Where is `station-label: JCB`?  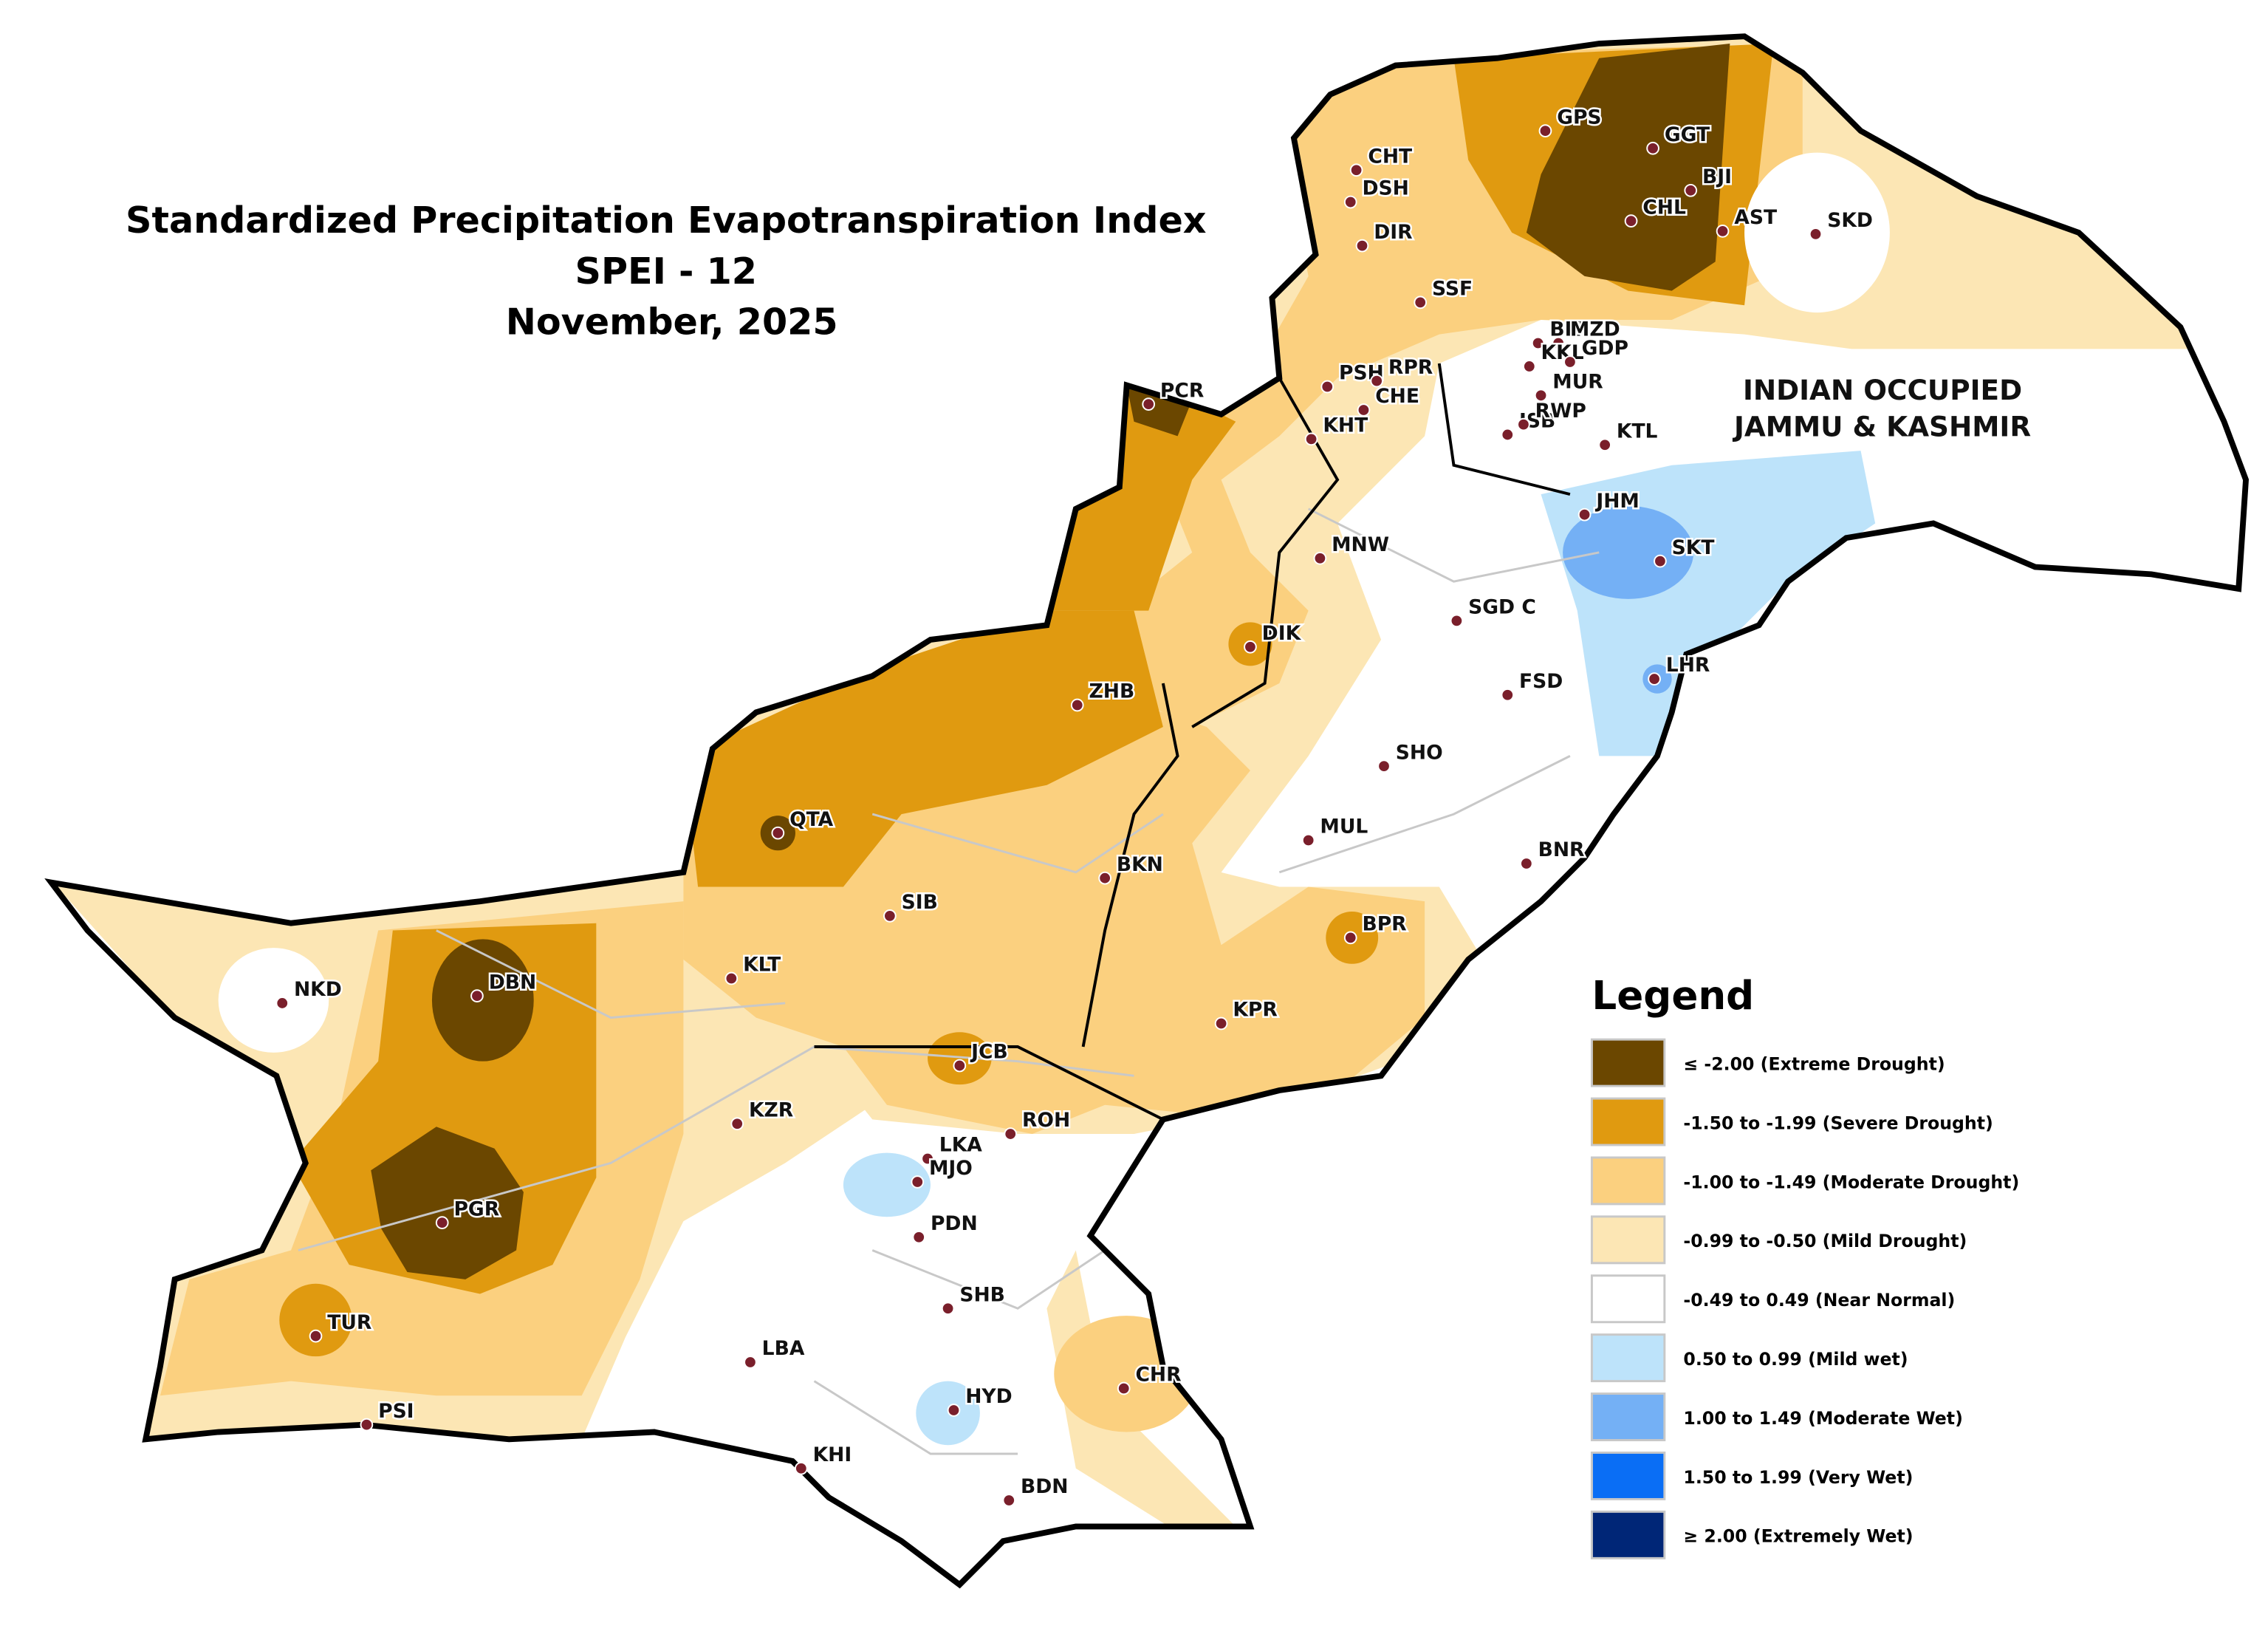 station-label: JCB is located at coordinates (989, 1052).